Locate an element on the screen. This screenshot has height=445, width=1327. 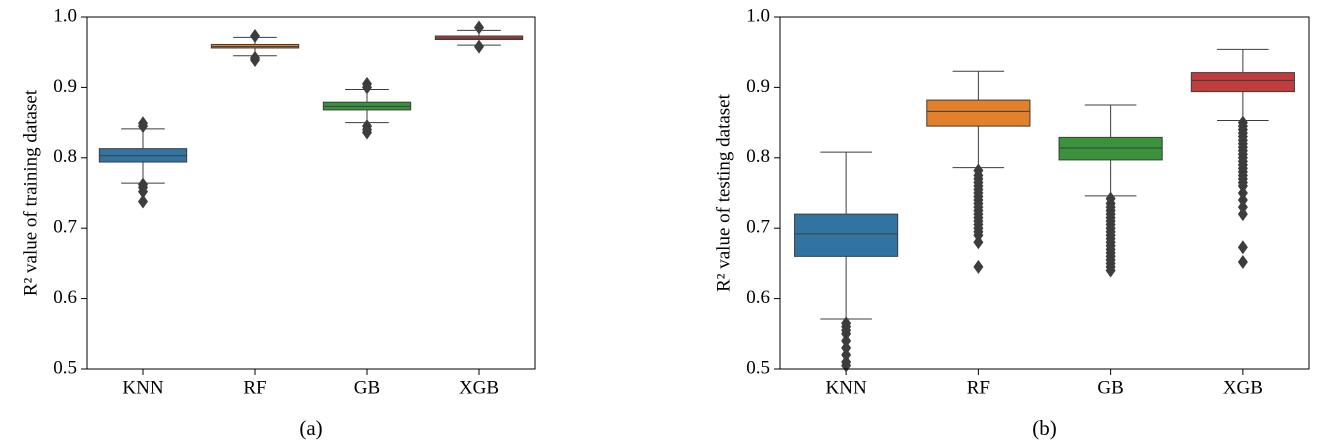
caption: (a) is located at coordinates (310, 428).